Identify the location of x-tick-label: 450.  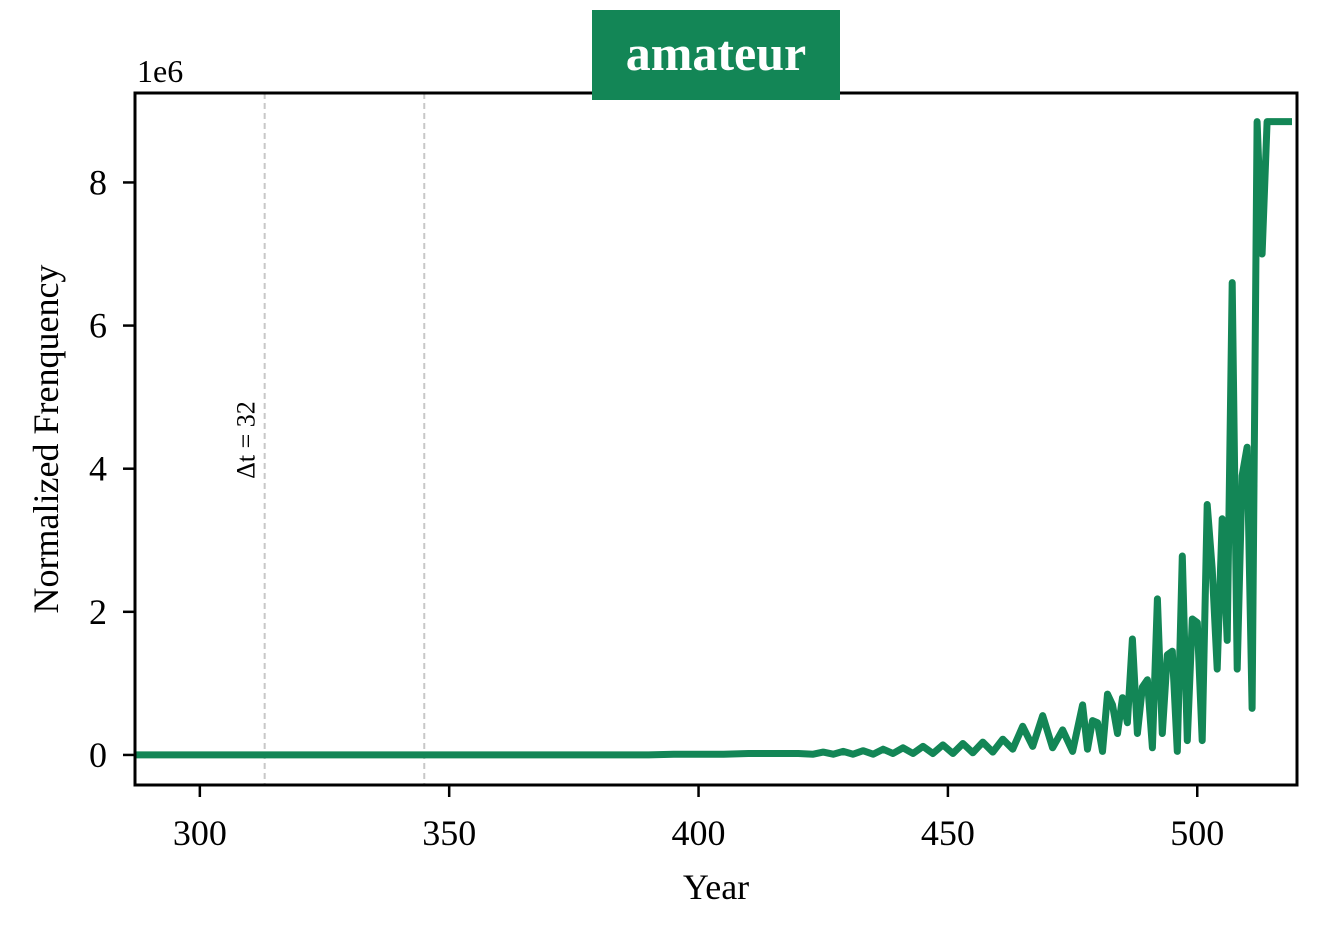
(948, 833).